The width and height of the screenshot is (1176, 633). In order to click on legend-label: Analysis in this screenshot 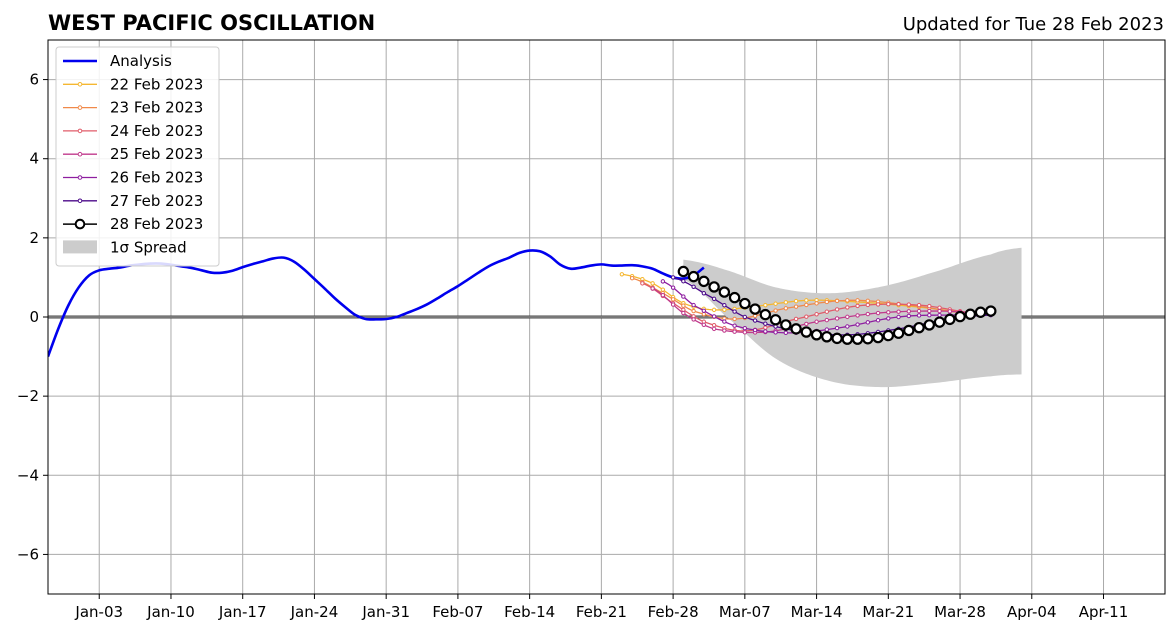, I will do `click(141, 61)`.